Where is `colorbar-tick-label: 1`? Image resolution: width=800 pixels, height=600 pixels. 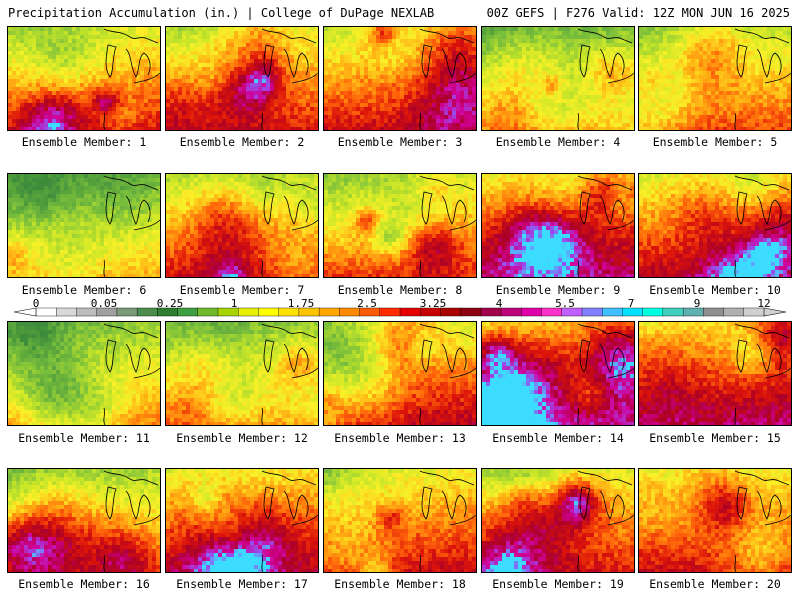
colorbar-tick-label: 1 is located at coordinates (234, 303).